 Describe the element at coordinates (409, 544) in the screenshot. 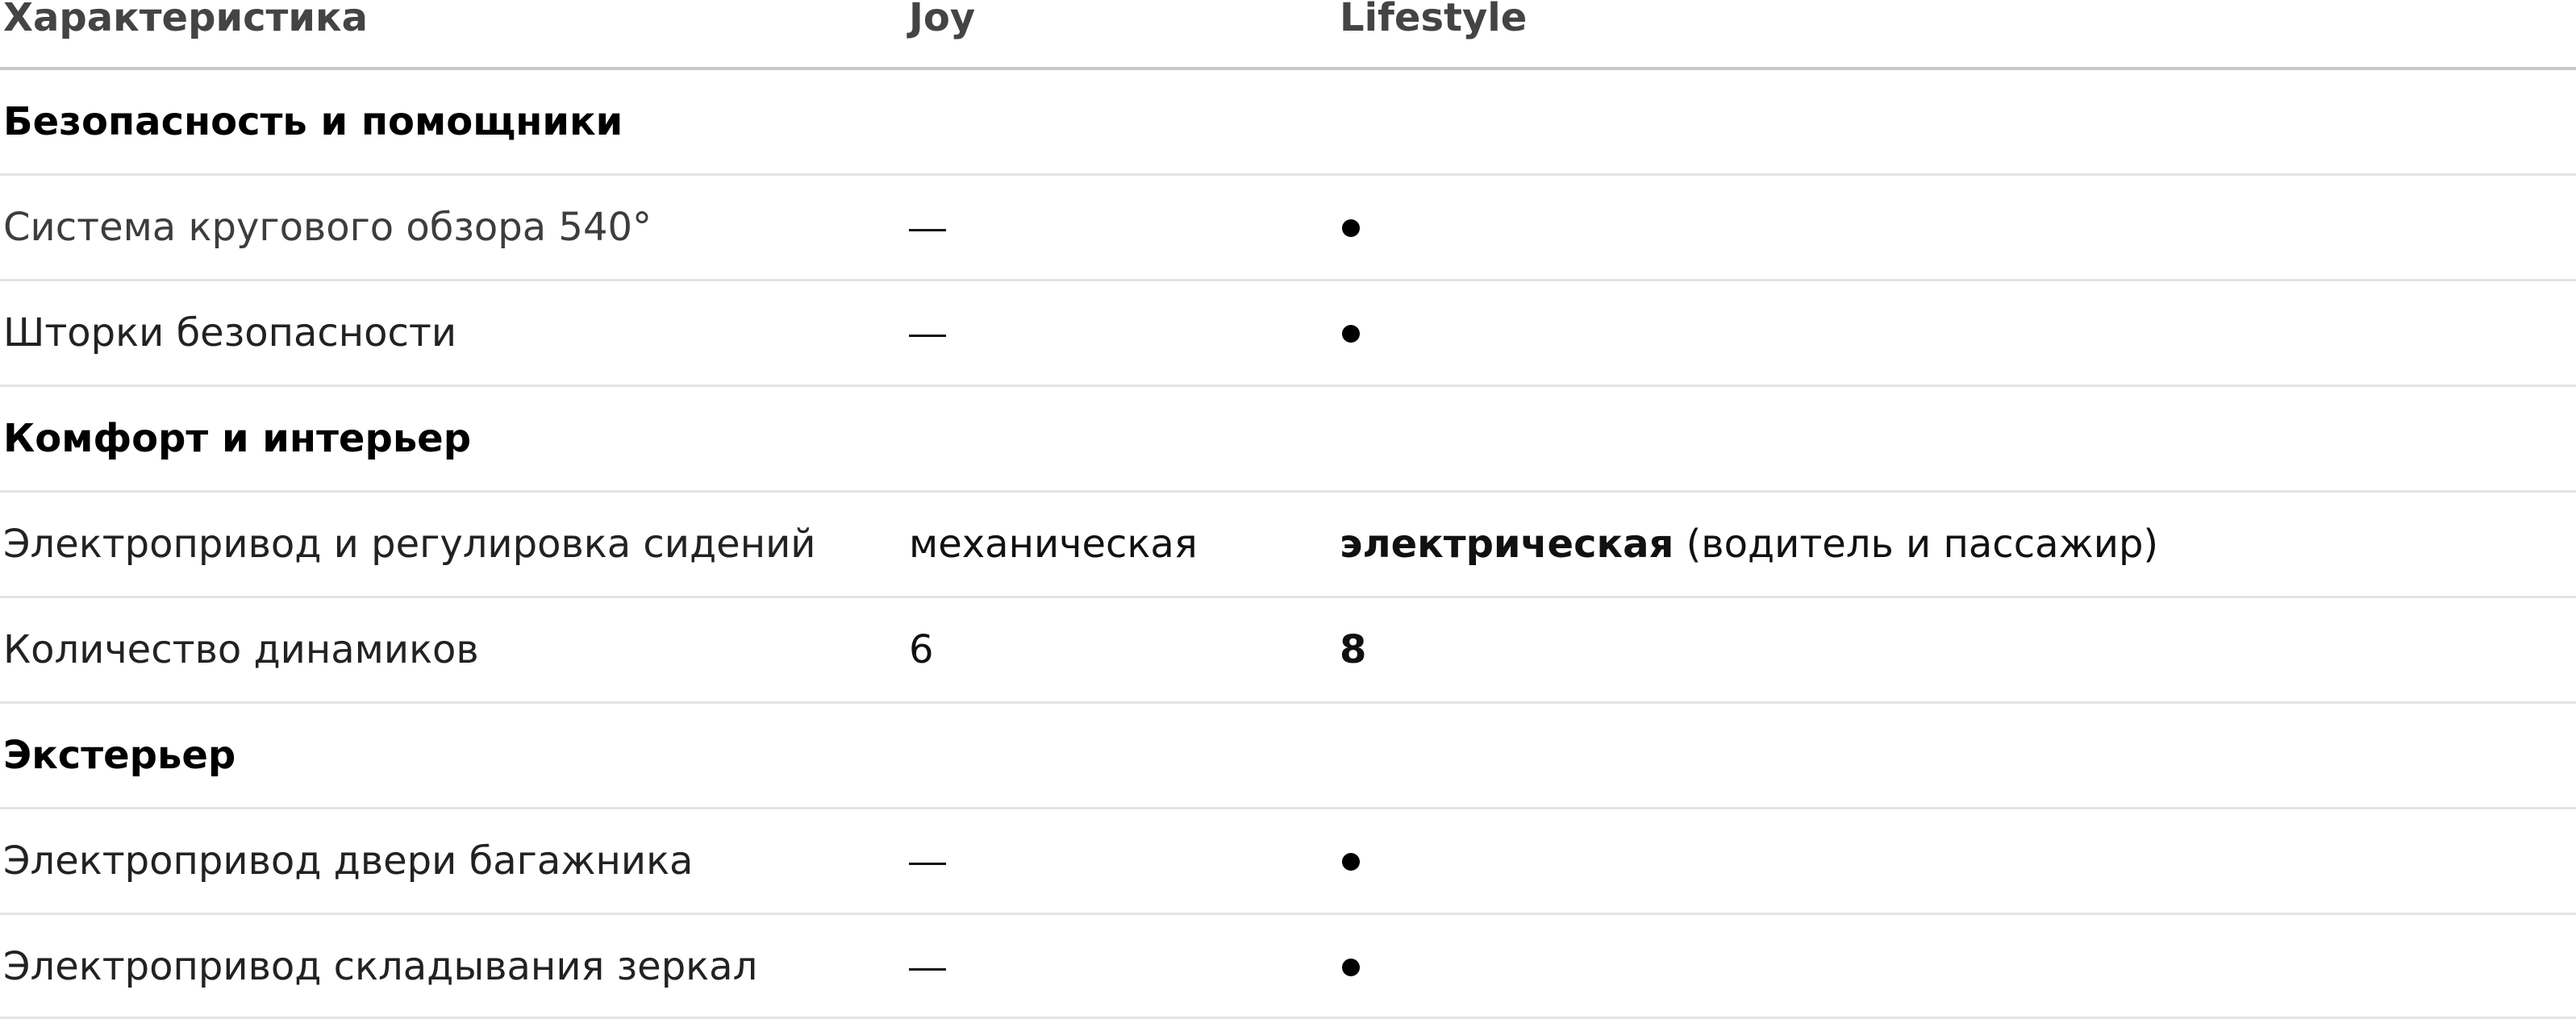

I see `feature-name: Электропривод и регулировка сидений` at that location.